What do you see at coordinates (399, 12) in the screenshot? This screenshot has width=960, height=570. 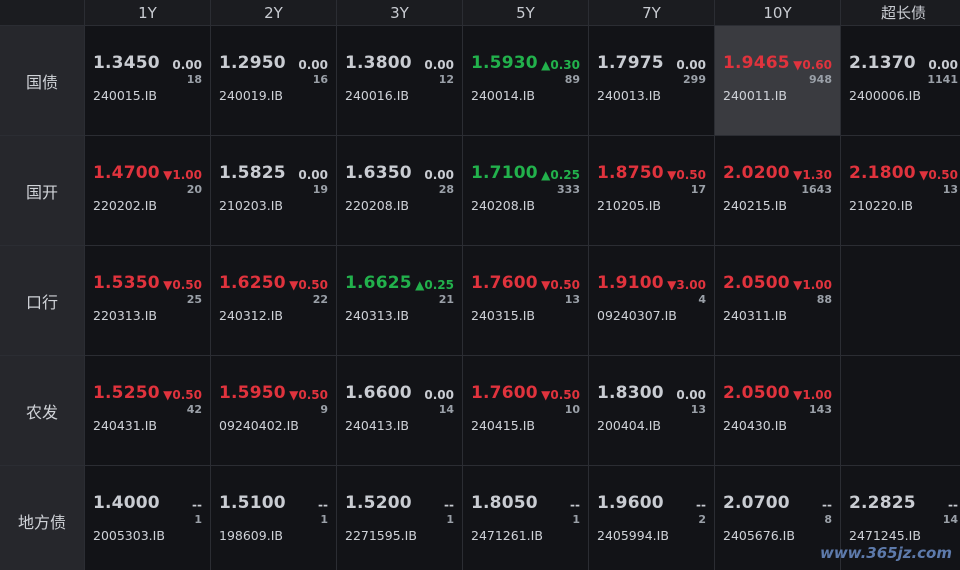 I see `column-header-tenor: 3Y` at bounding box center [399, 12].